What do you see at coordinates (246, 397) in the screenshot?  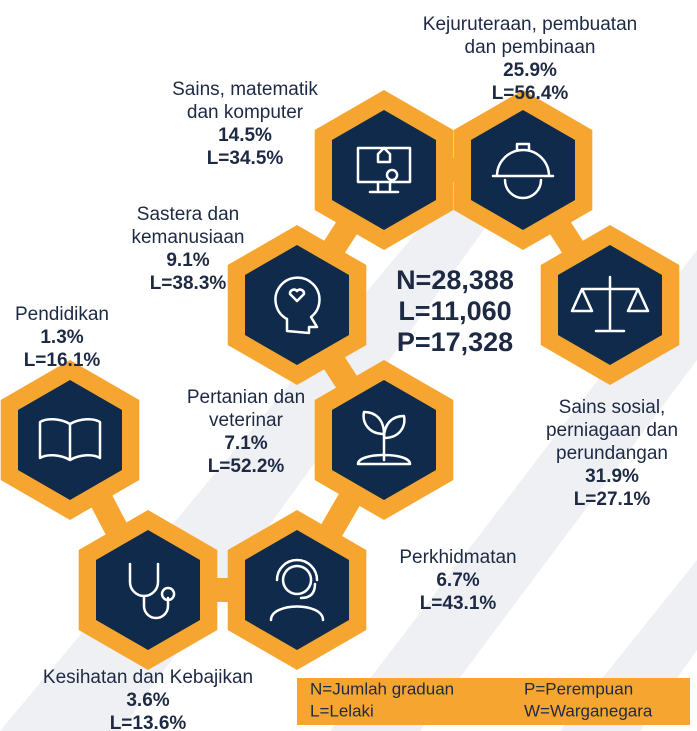 I see `node-label: Pertanian dan` at bounding box center [246, 397].